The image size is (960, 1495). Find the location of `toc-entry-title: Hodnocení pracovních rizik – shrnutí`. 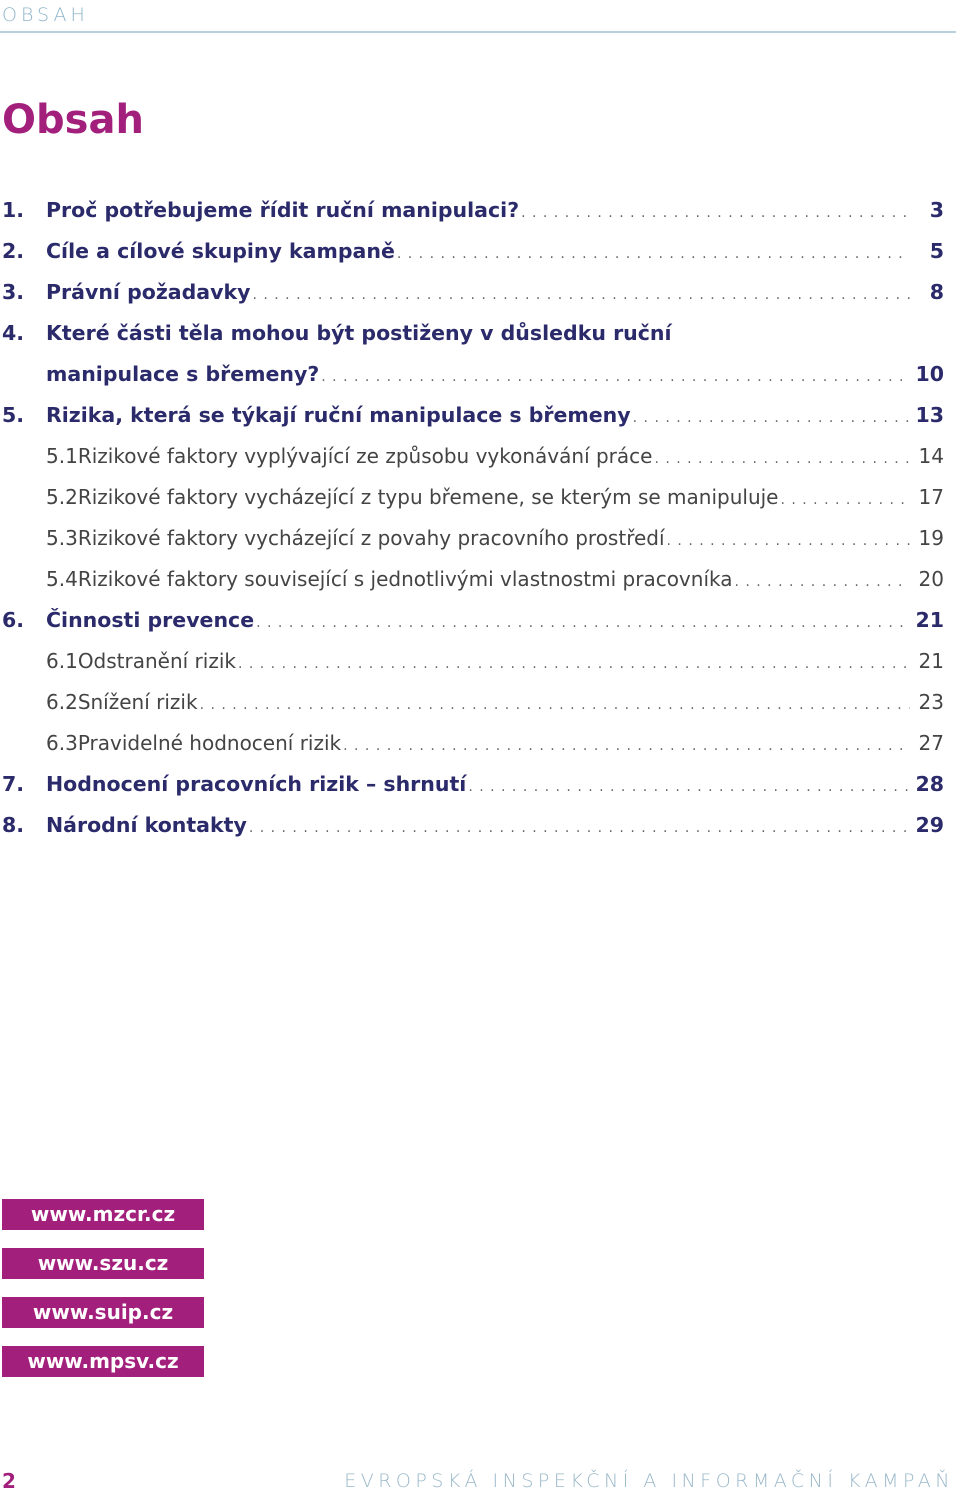

toc-entry-title: Hodnocení pracovních rizik – shrnutí is located at coordinates (256, 784).